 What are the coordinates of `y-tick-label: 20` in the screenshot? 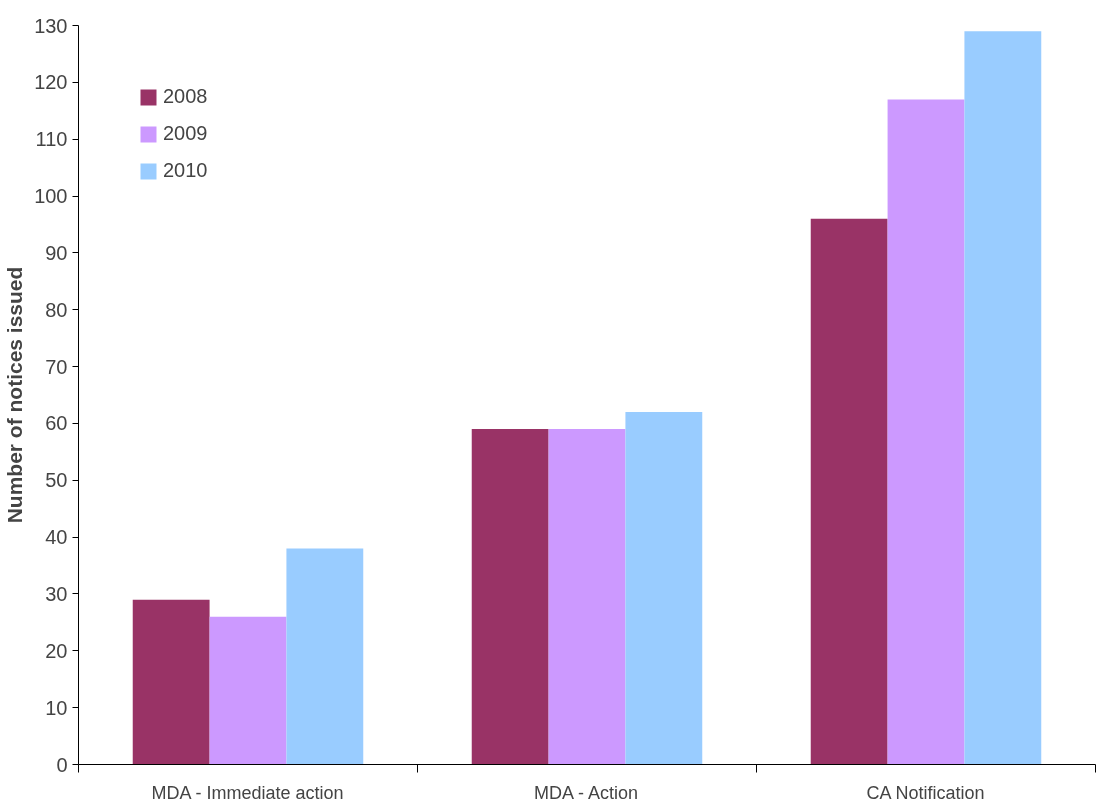 It's located at (56, 650).